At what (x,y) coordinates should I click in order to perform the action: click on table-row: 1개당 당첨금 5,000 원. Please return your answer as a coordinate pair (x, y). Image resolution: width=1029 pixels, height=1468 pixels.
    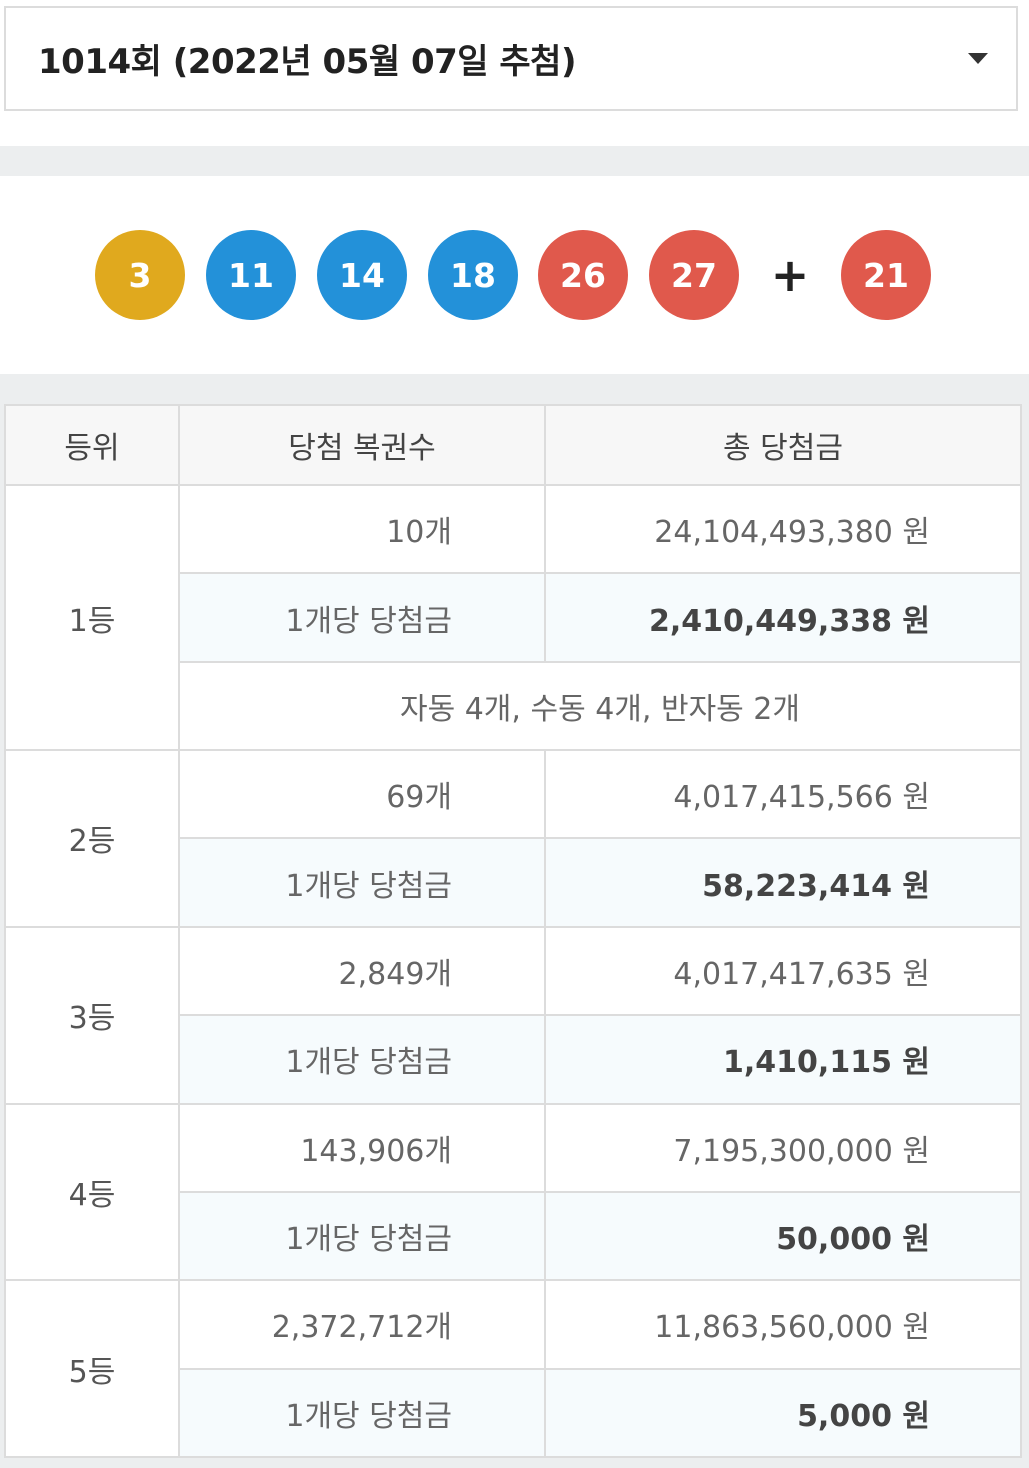
    Looking at the image, I should click on (513, 1413).